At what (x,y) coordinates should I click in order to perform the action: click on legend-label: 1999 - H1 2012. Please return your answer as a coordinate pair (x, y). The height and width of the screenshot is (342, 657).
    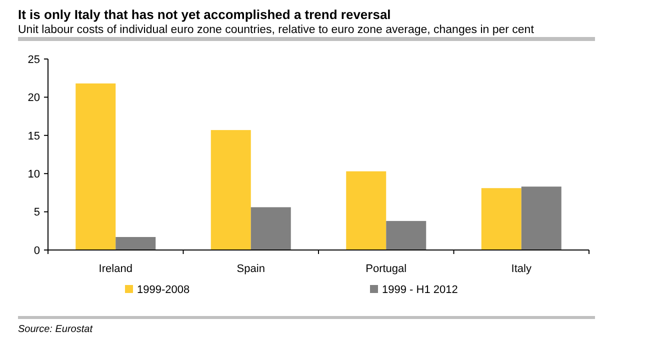
    Looking at the image, I should click on (420, 290).